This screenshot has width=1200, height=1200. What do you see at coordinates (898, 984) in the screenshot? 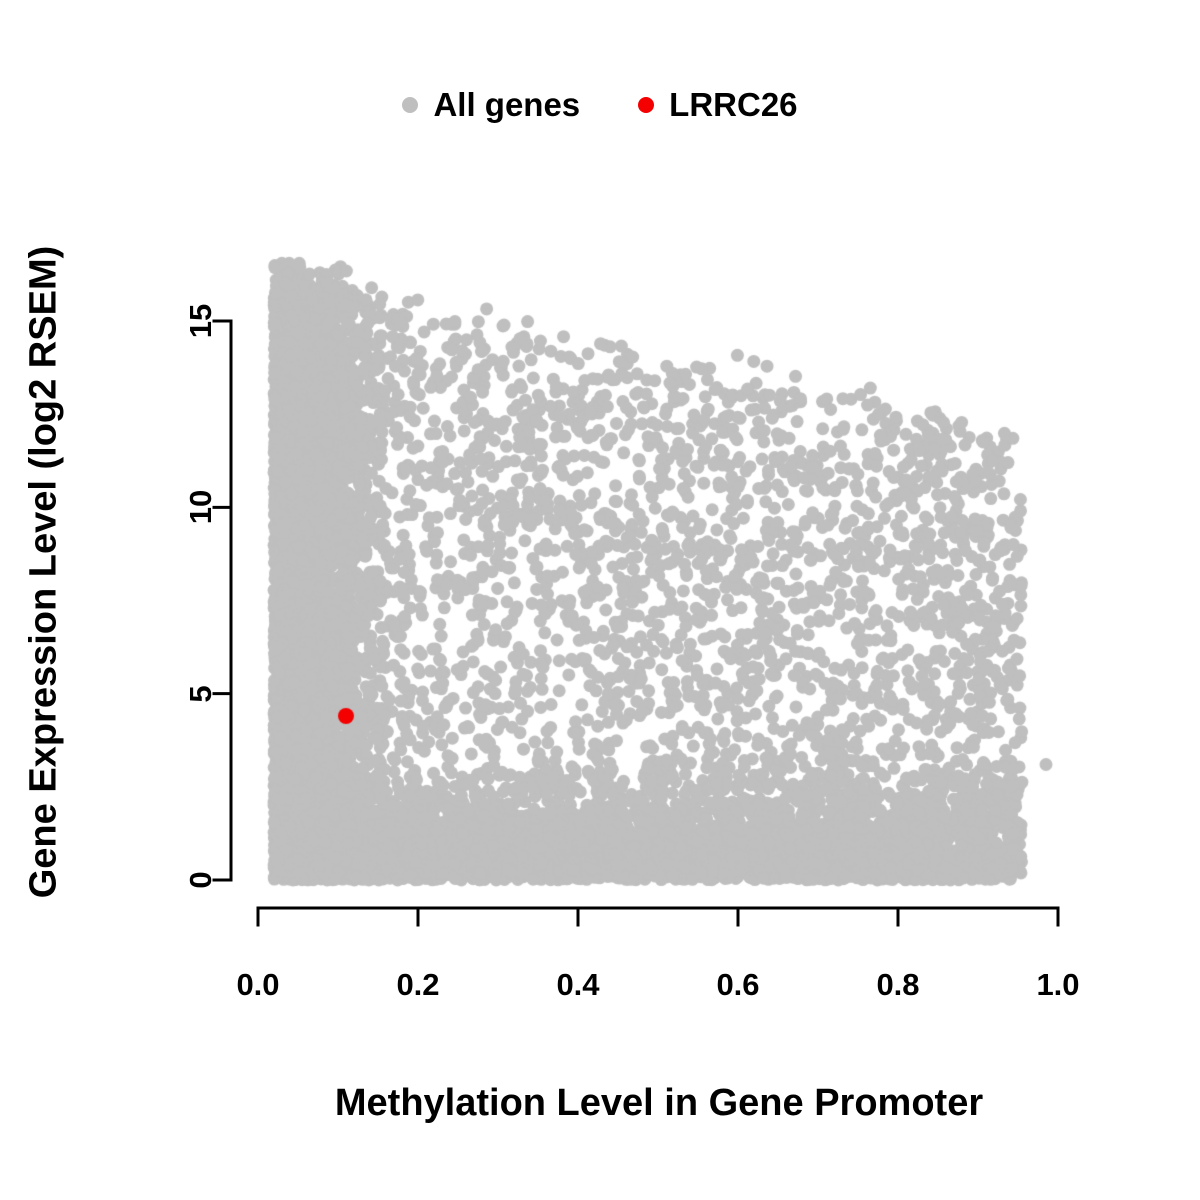
I see `x-tick-label: 0.8` at bounding box center [898, 984].